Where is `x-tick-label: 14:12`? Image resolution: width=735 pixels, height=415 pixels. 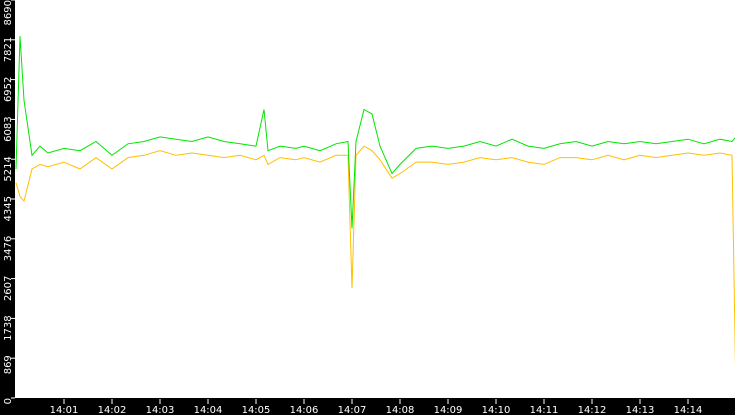 x-tick-label: 14:12 is located at coordinates (592, 410).